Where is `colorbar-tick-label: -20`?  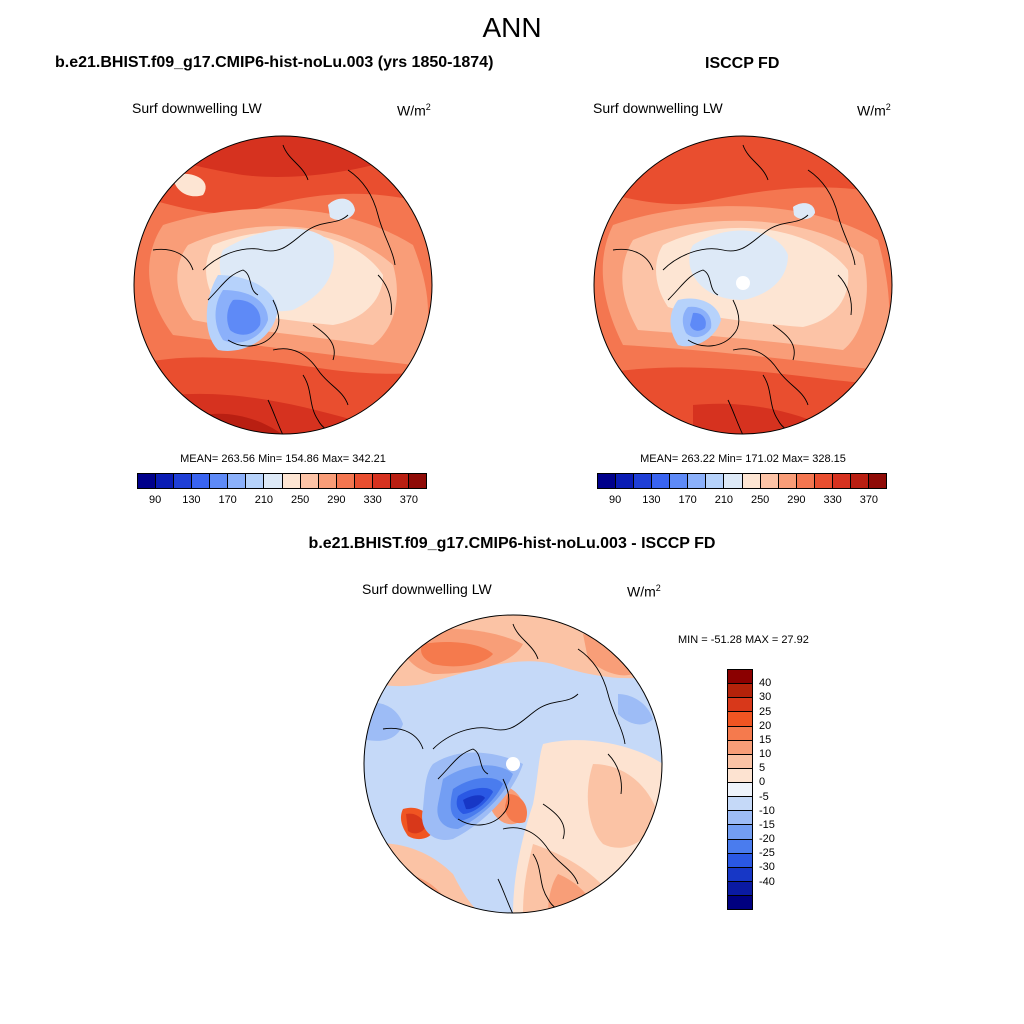
colorbar-tick-label: -20 is located at coordinates (767, 839).